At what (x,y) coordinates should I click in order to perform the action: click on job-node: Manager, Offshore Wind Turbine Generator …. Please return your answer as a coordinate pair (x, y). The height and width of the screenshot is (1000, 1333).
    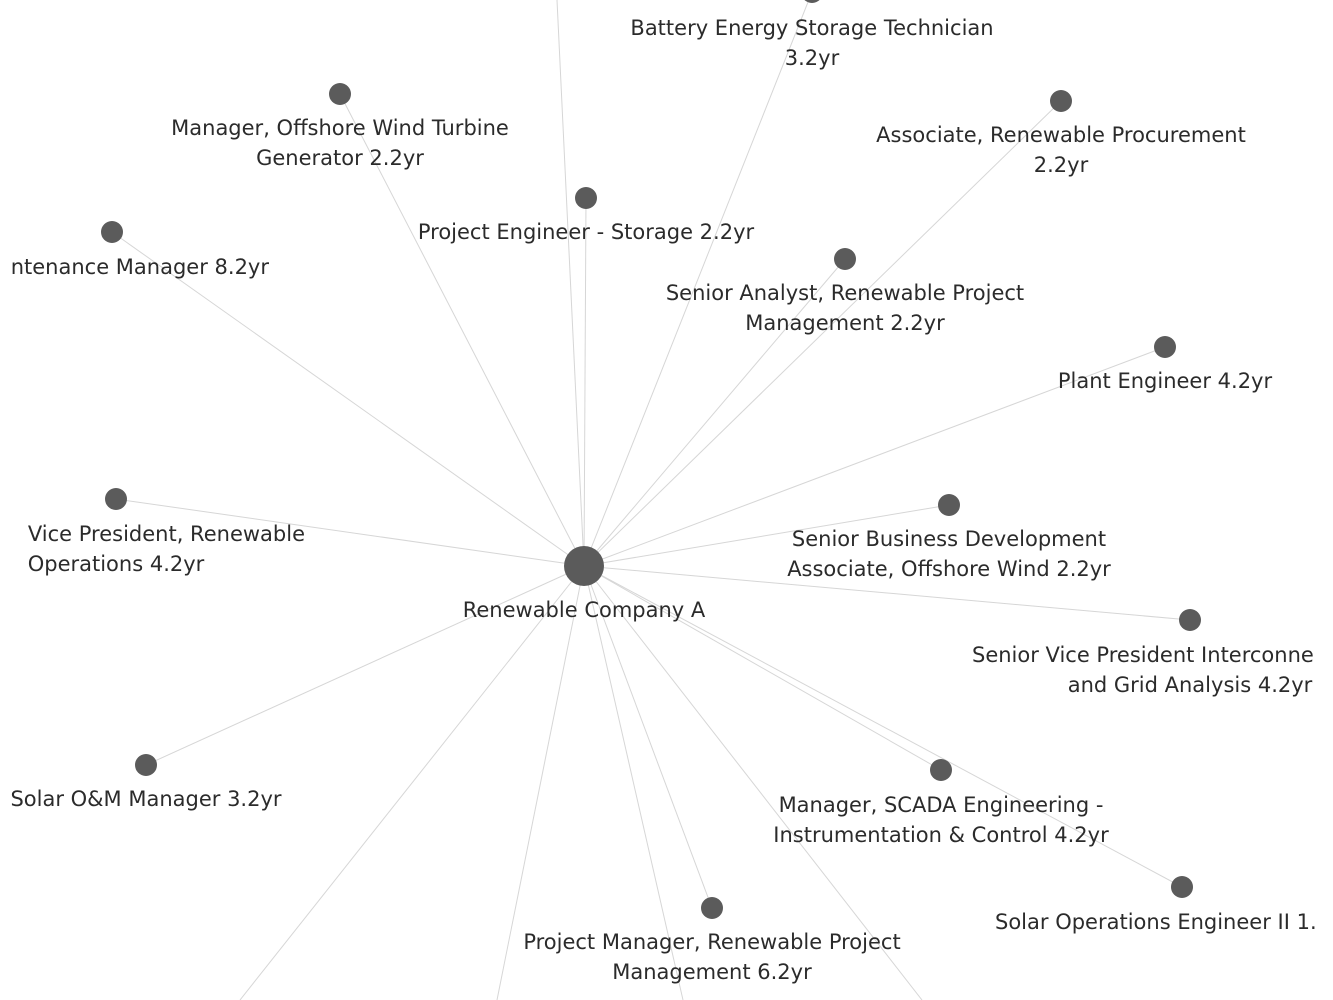
    Looking at the image, I should click on (340, 126).